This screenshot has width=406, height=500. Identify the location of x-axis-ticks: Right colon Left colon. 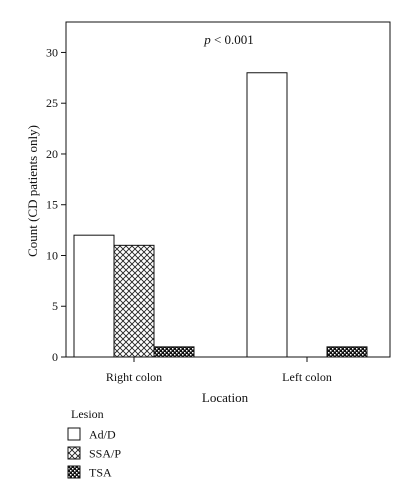
(219, 370).